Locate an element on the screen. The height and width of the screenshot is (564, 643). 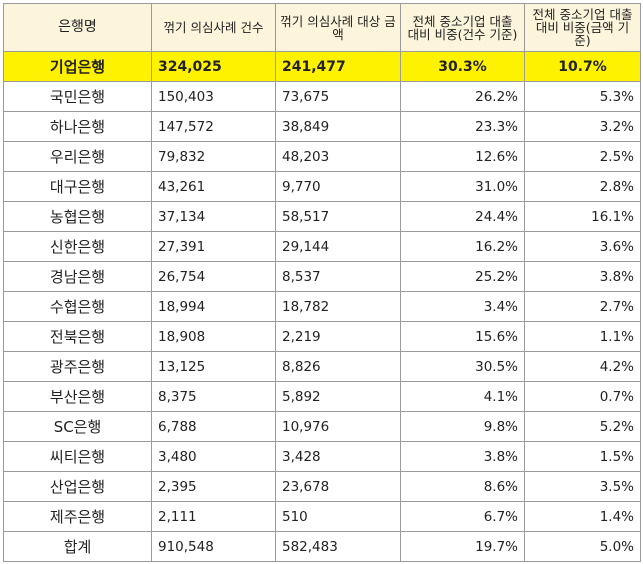
case-amount-cell: 8,537 is located at coordinates (338, 276).